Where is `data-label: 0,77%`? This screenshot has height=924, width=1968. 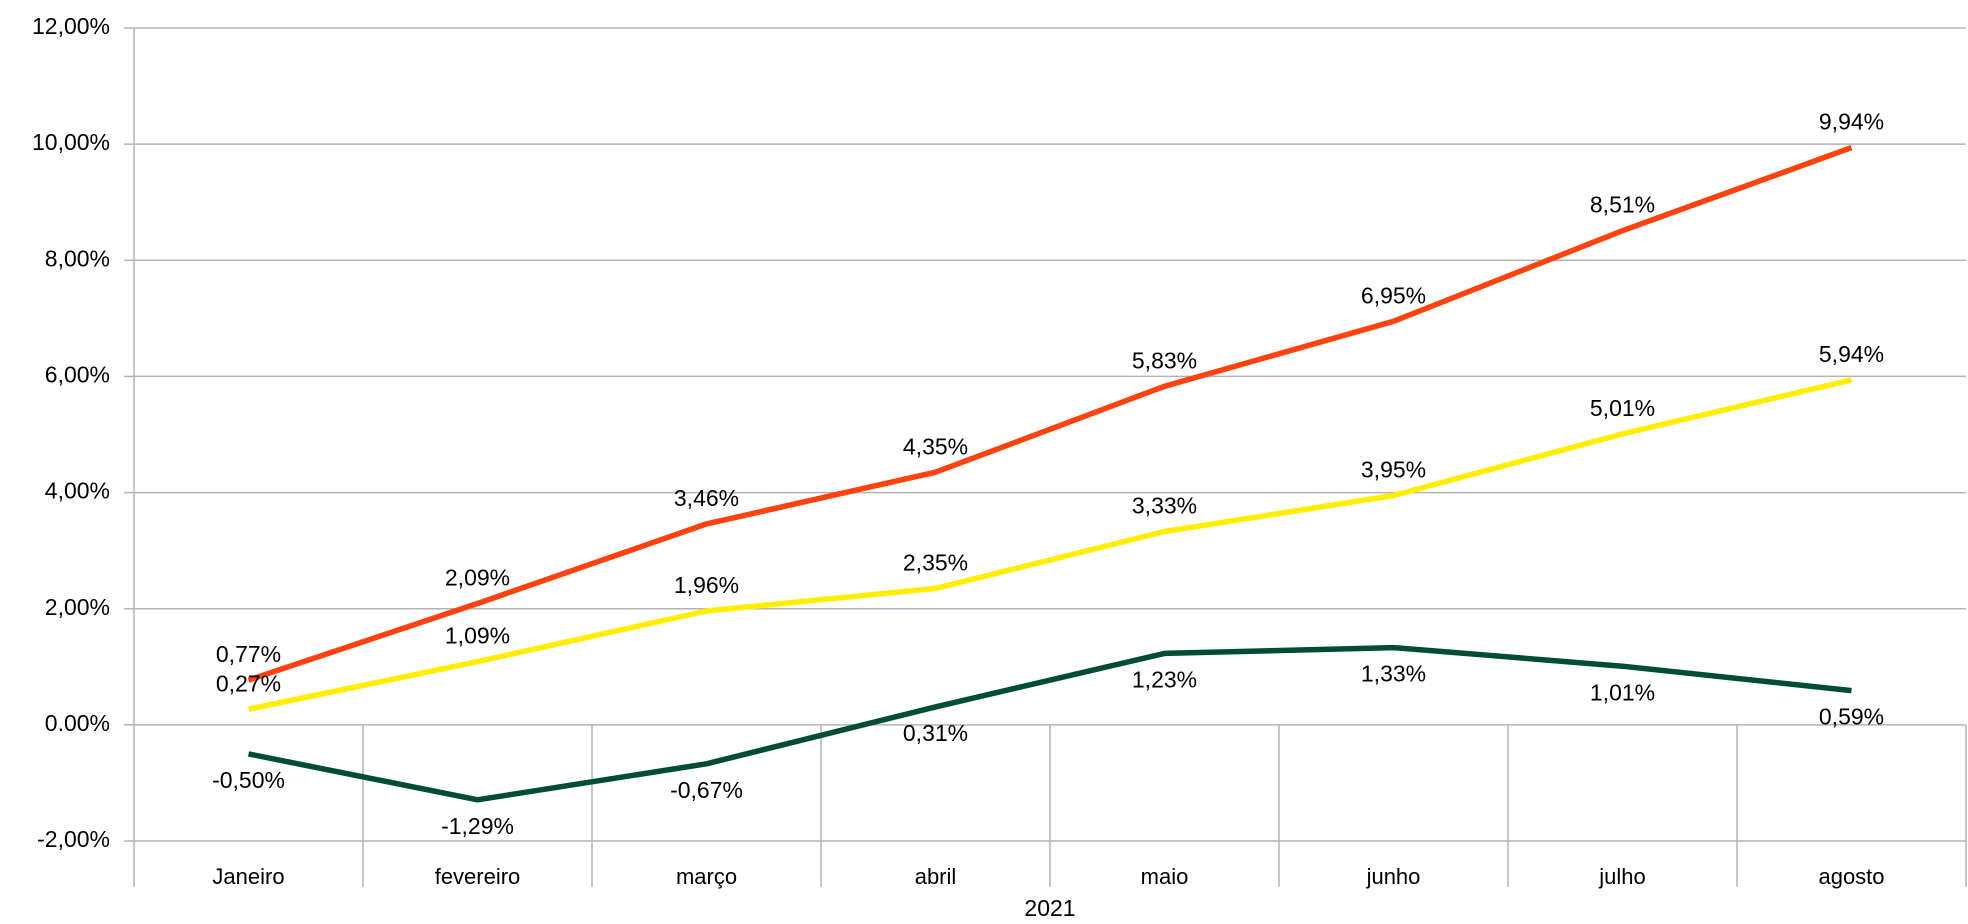 data-label: 0,77% is located at coordinates (248, 654).